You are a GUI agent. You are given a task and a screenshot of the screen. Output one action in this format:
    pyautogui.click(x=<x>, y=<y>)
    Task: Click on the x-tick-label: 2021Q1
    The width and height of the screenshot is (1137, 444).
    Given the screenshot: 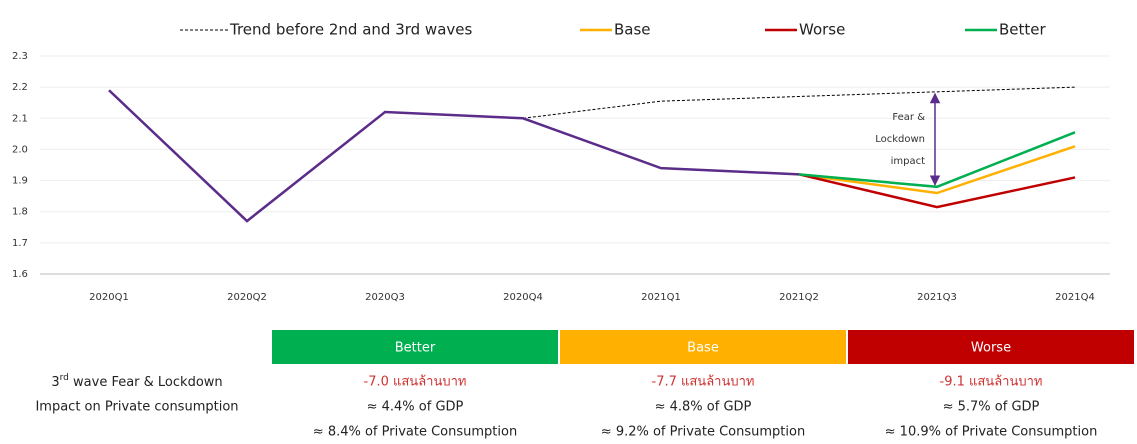 What is the action you would take?
    pyautogui.click(x=661, y=297)
    